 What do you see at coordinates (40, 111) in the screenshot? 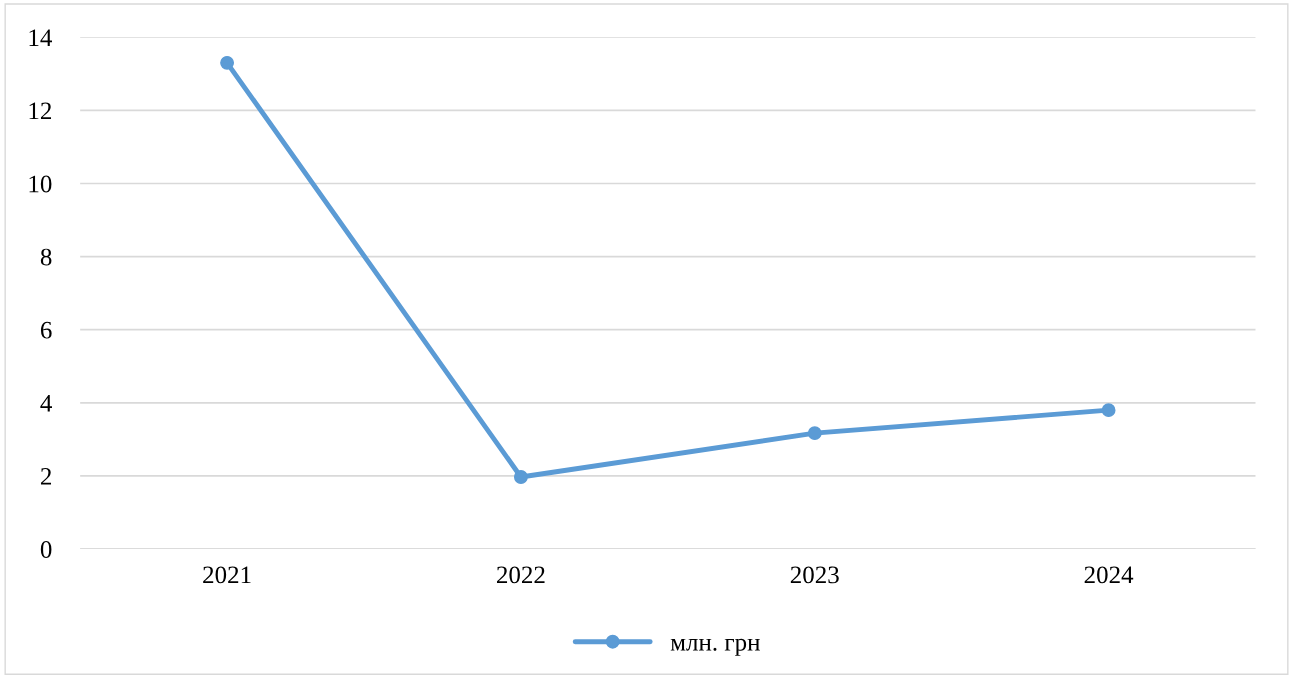
I see `y-tick-label: 12` at bounding box center [40, 111].